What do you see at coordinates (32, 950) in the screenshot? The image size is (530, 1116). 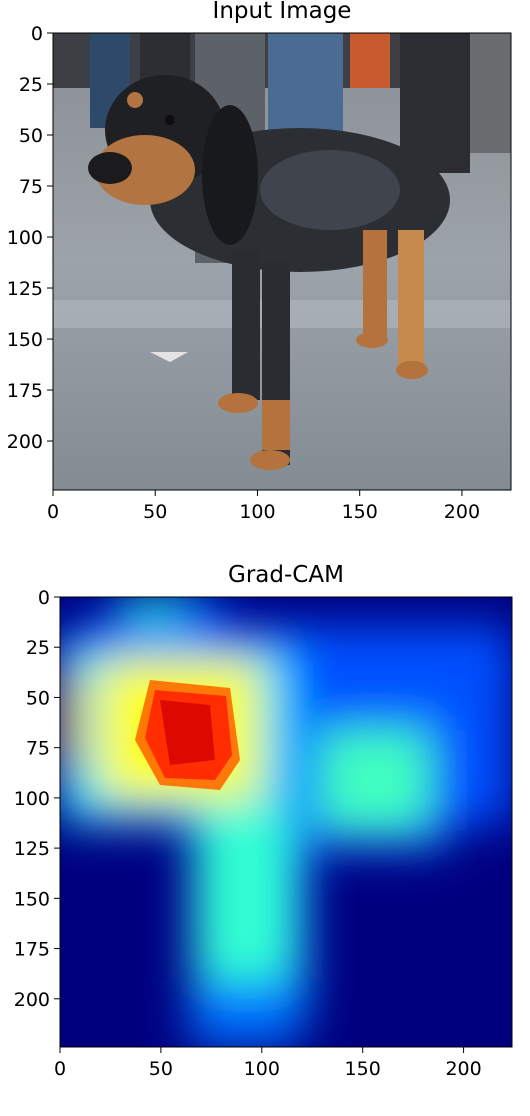 I see `gradcam-y-tick-label: 175` at bounding box center [32, 950].